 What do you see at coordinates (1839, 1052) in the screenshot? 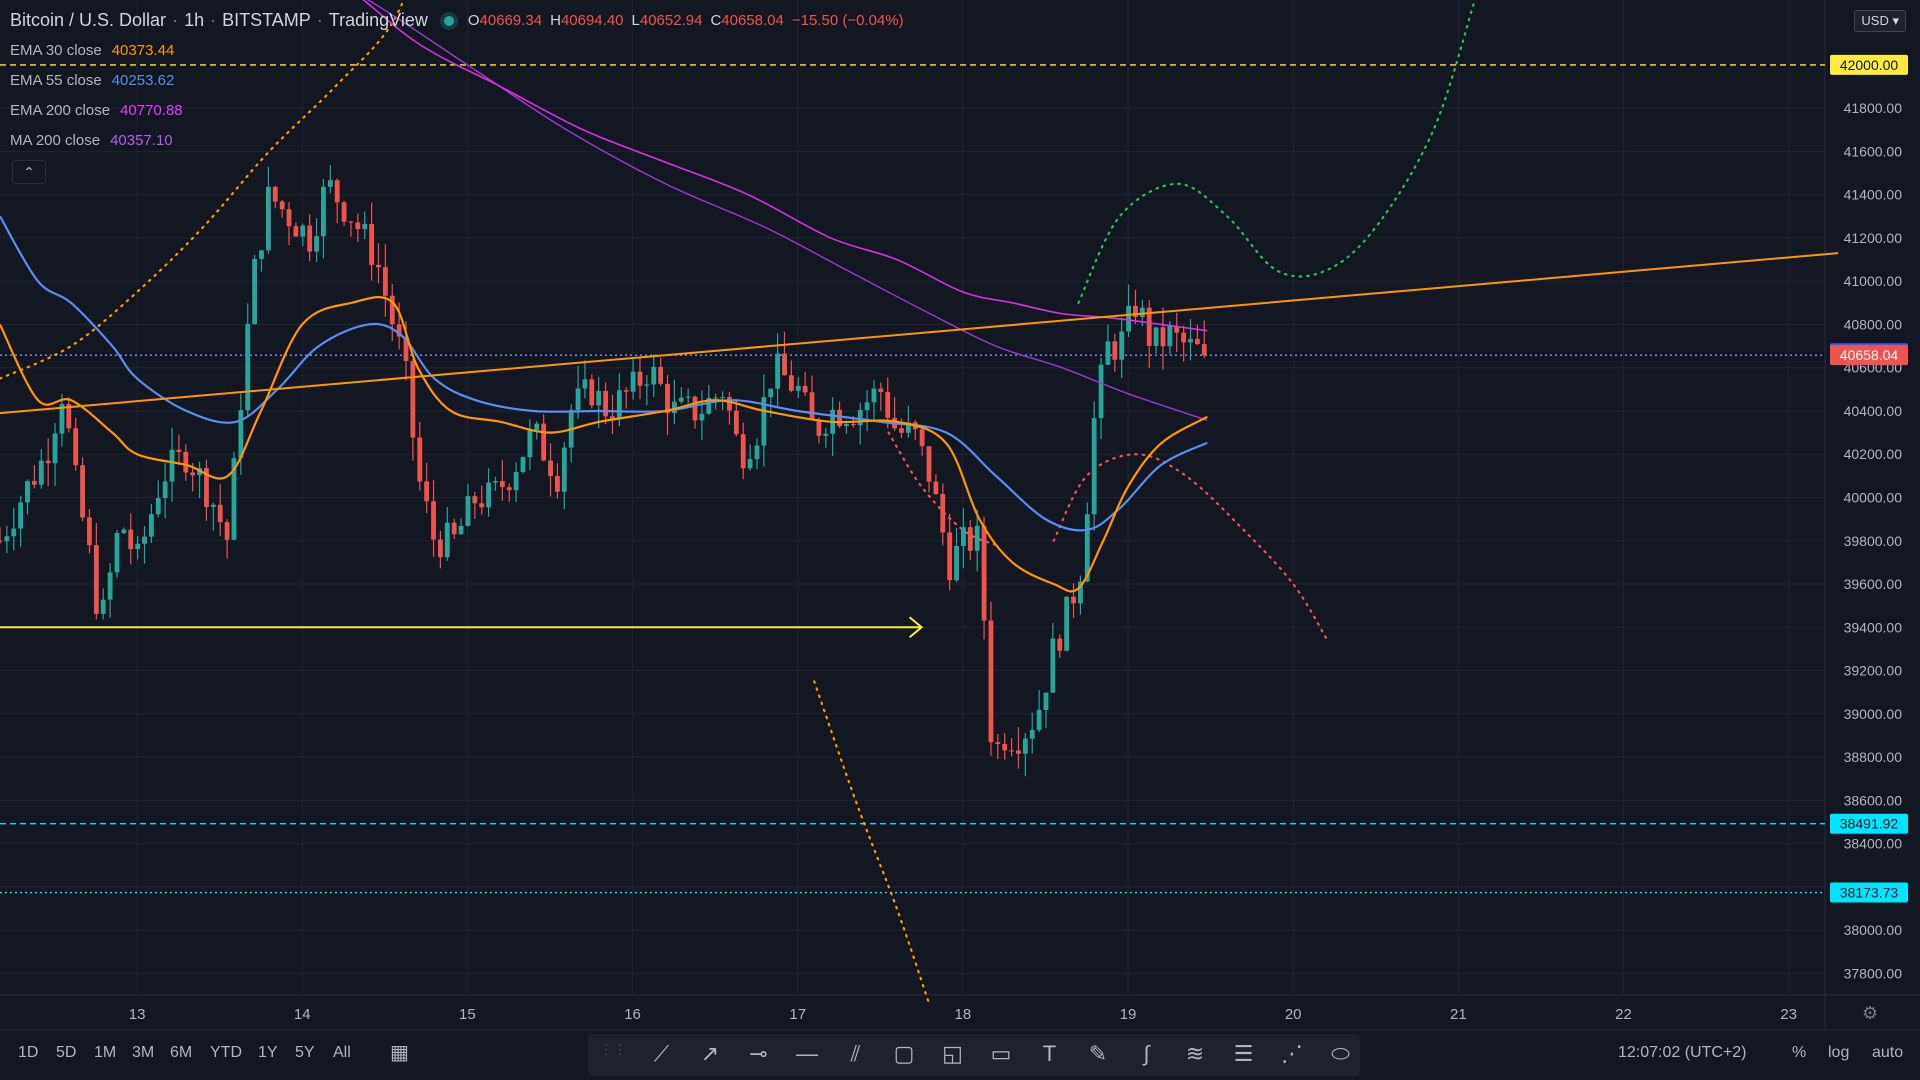
I see `log-scale-button: log` at bounding box center [1839, 1052].